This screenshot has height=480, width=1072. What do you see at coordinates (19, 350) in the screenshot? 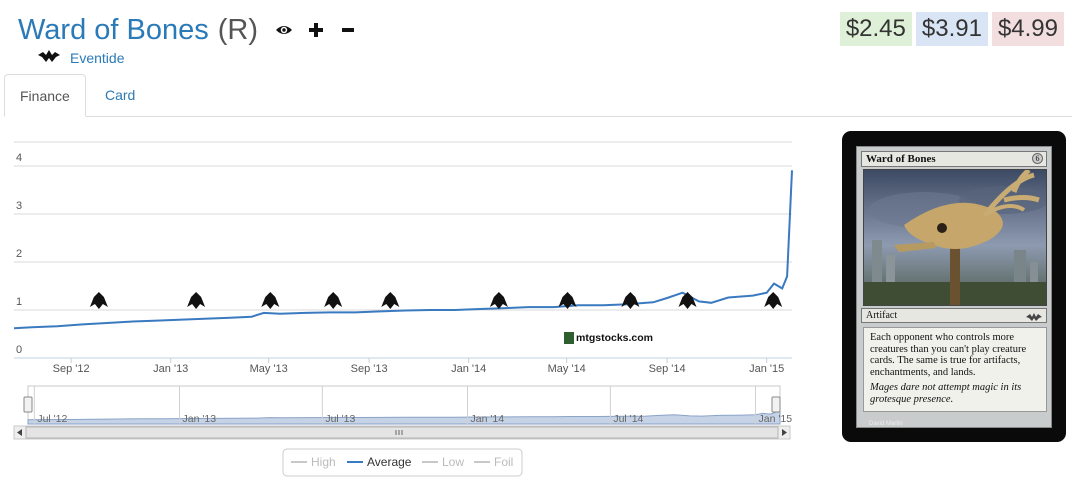
I see `y-tick-label: 0` at bounding box center [19, 350].